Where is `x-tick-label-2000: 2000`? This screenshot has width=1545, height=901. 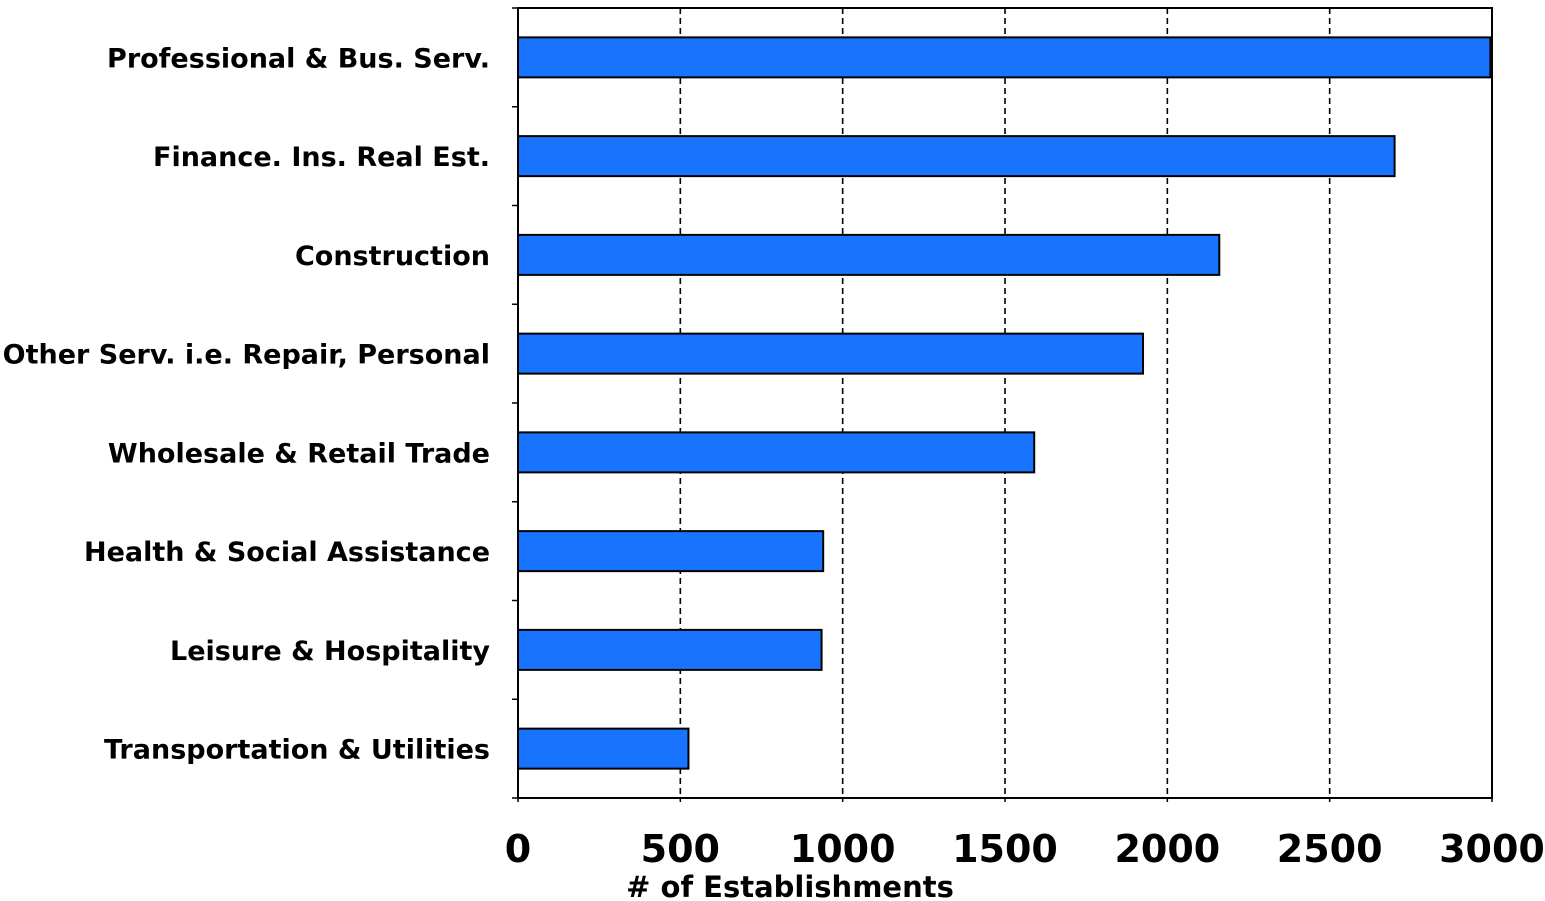
x-tick-label-2000: 2000 is located at coordinates (1167, 849).